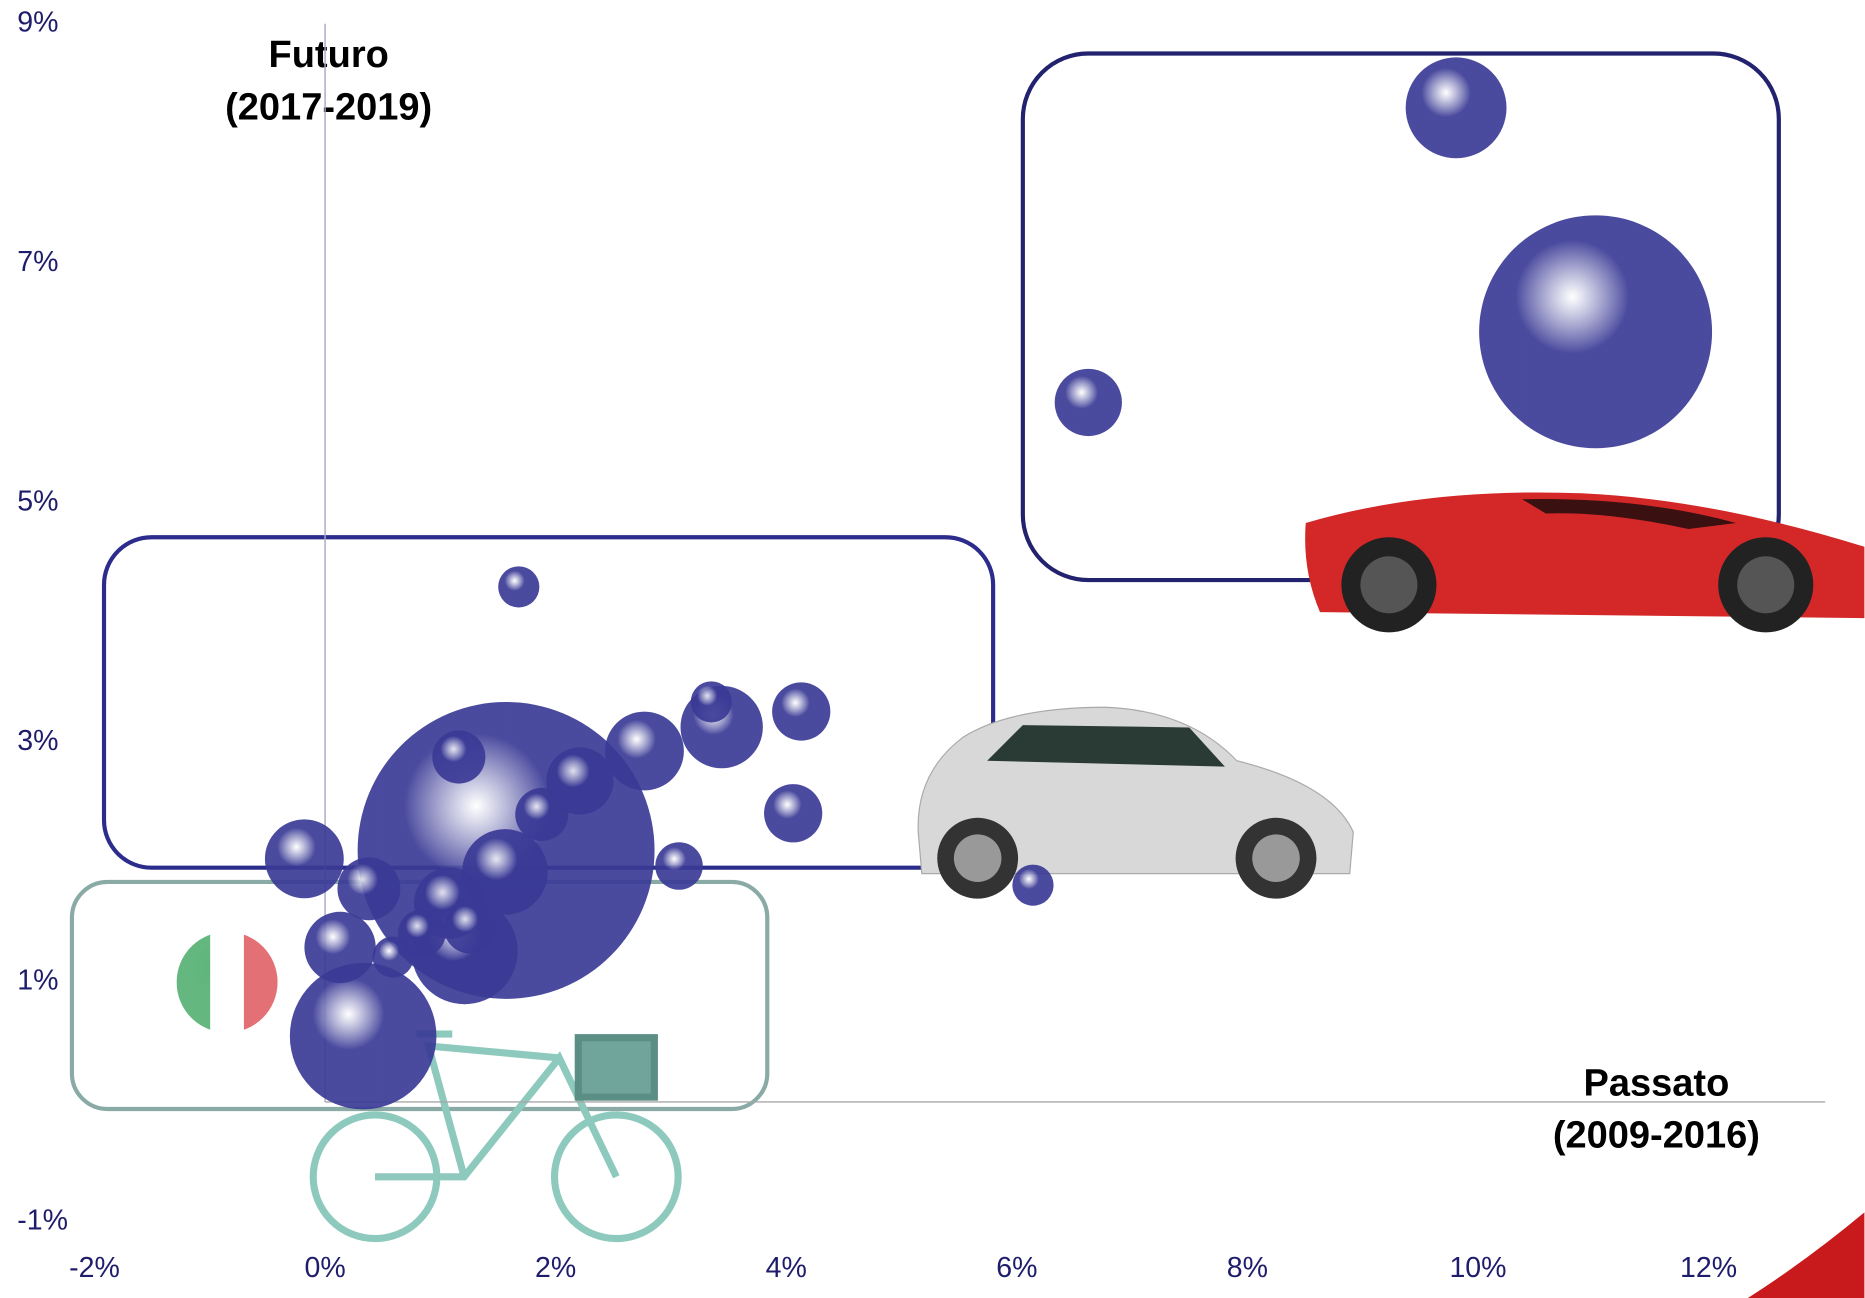  Describe the element at coordinates (1656, 1083) in the screenshot. I see `x-axis-label: Passato` at that location.